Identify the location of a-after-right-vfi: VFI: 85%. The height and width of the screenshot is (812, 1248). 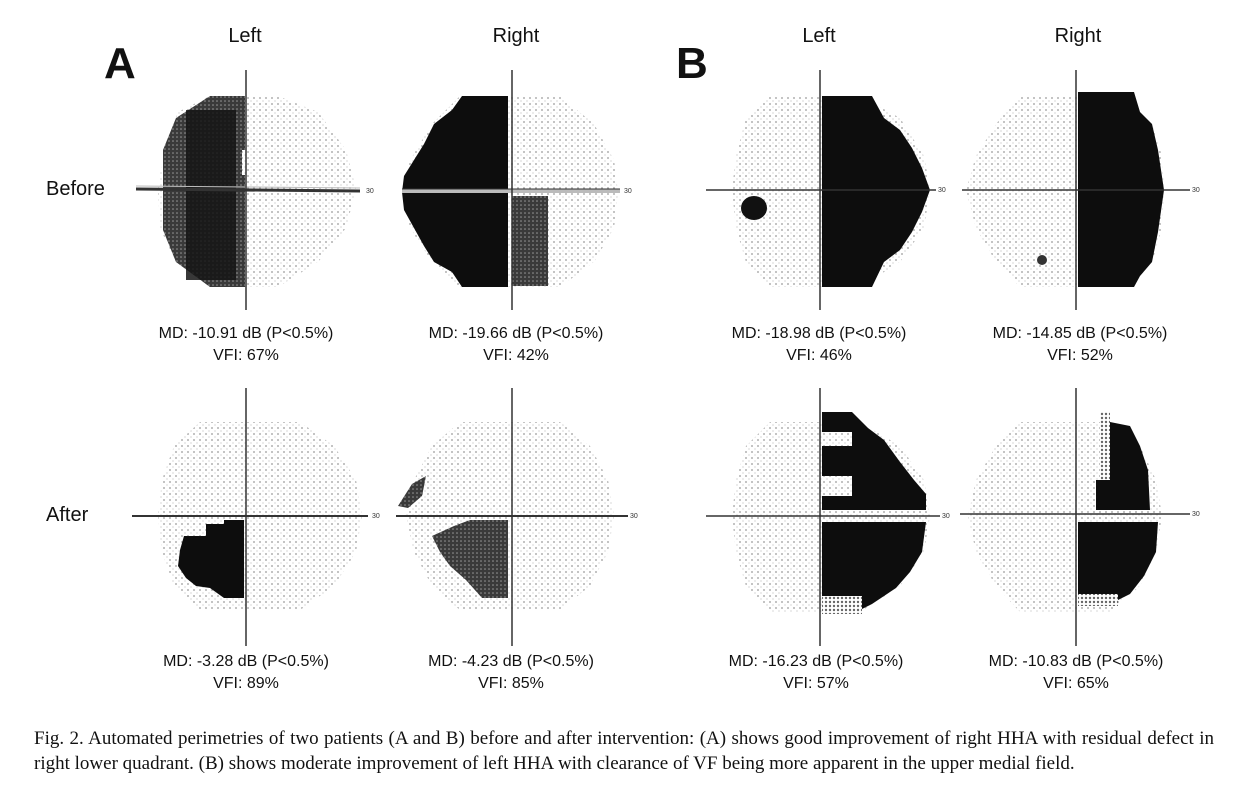
(511, 683).